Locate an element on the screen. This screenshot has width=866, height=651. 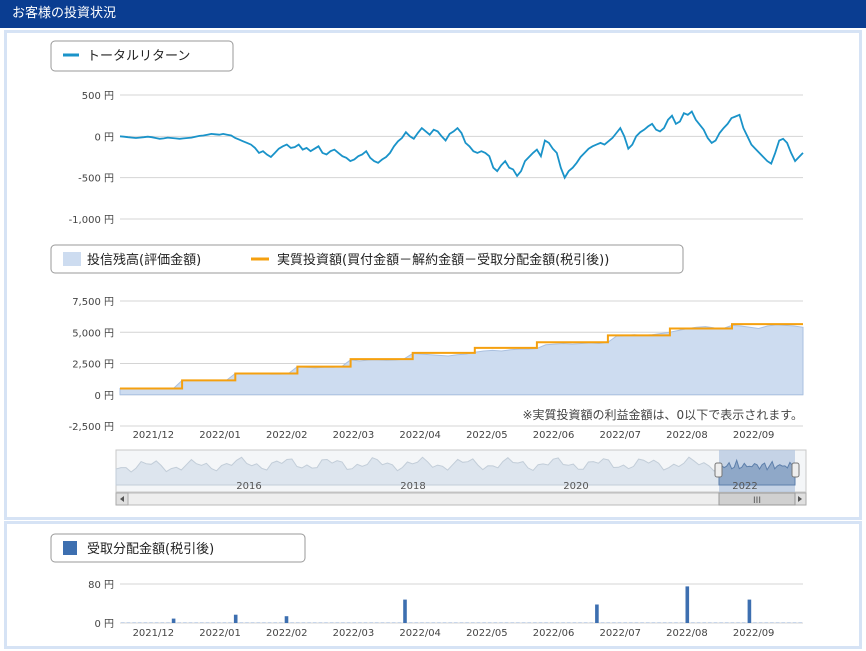
legend-label-distribution: 受取分配金額(税引後) is located at coordinates (150, 549).